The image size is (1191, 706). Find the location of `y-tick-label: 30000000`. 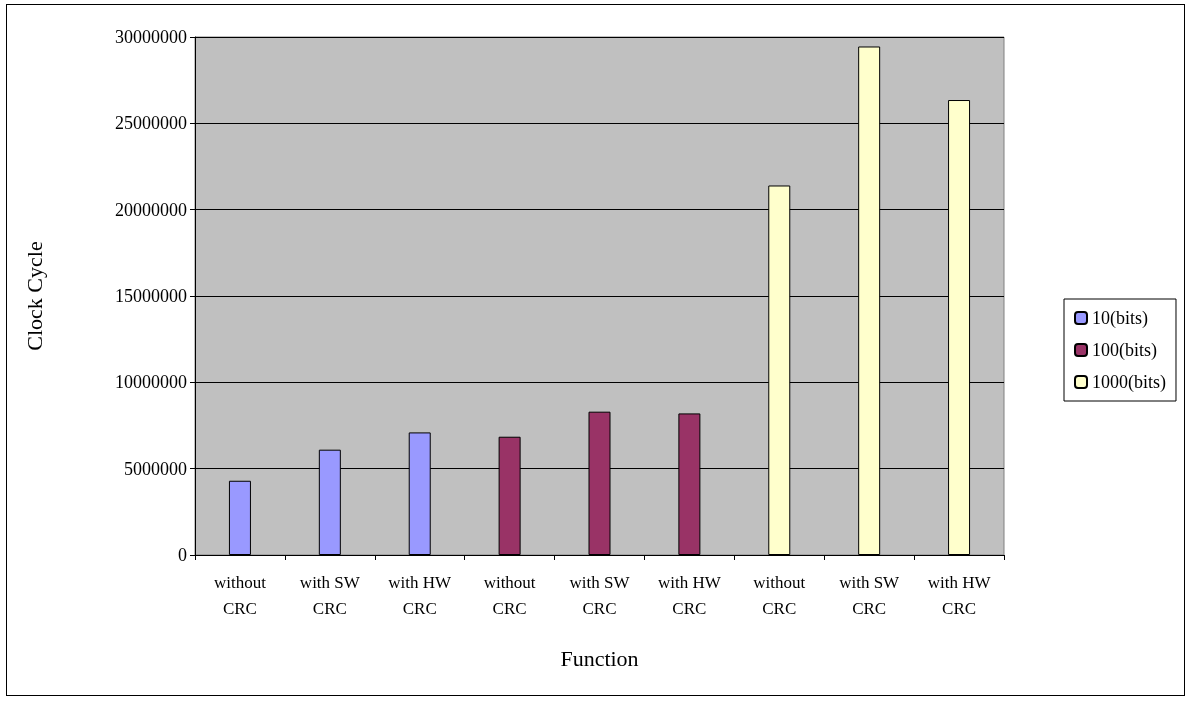

y-tick-label: 30000000 is located at coordinates (151, 37).